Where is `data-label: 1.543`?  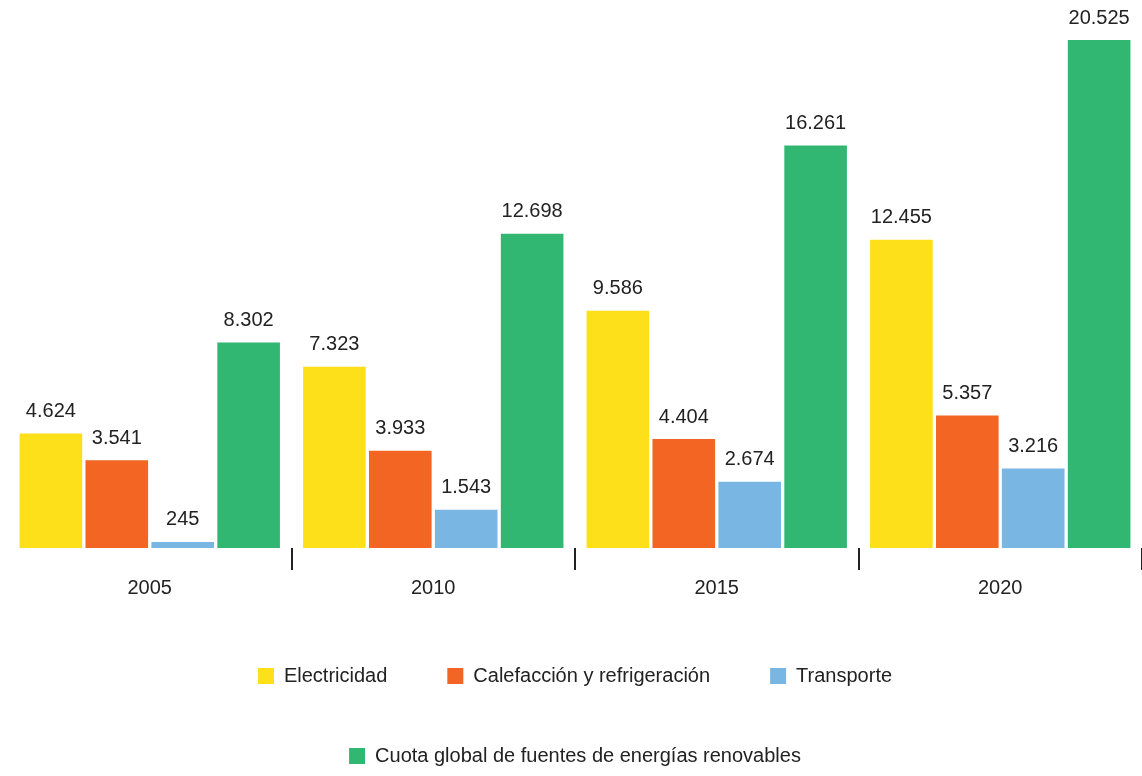
data-label: 1.543 is located at coordinates (466, 486).